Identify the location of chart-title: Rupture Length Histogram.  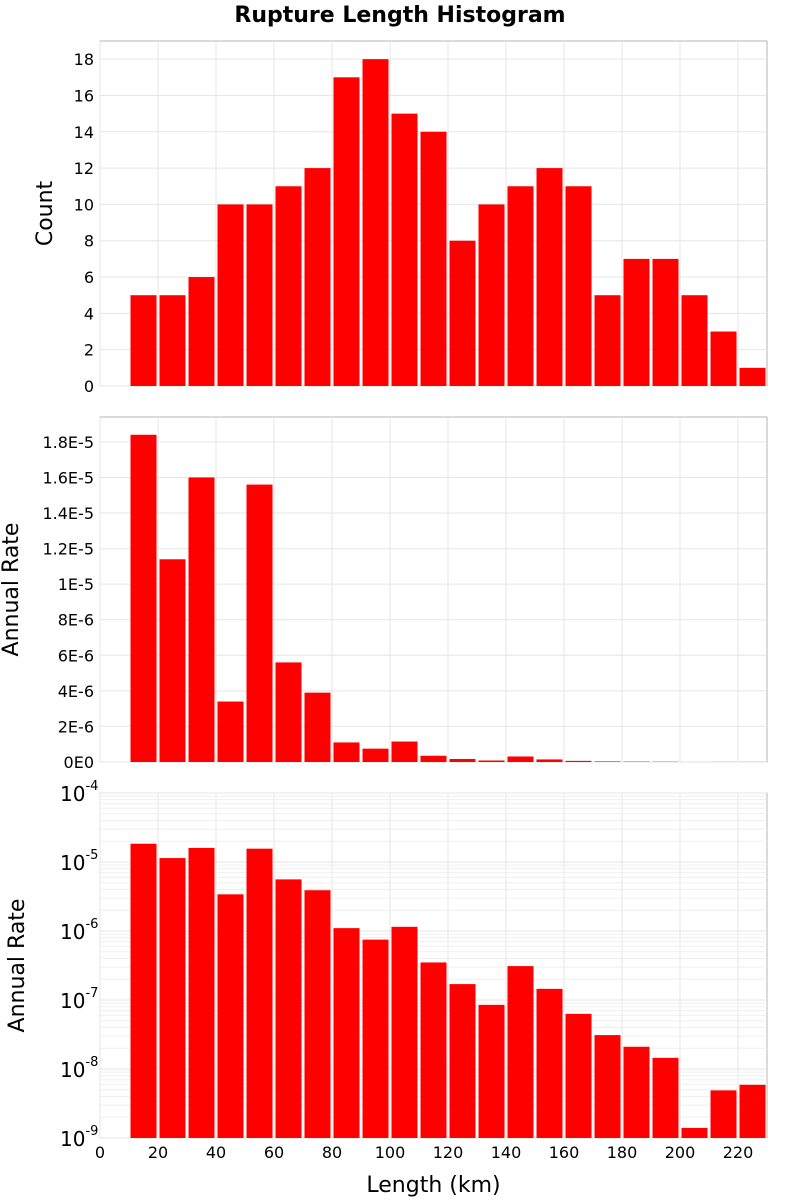
(399, 15).